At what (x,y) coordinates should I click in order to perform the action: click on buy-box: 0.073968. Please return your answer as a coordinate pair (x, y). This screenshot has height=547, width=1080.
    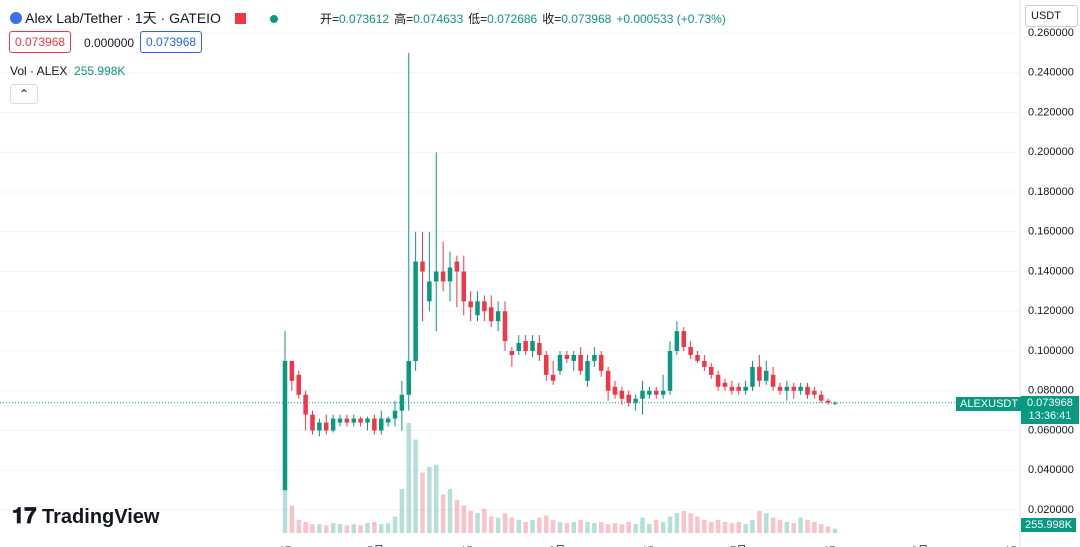
    Looking at the image, I should click on (171, 42).